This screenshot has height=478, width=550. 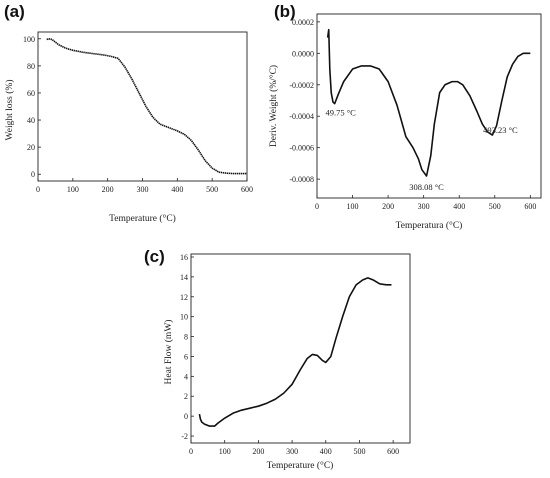 What do you see at coordinates (184, 277) in the screenshot?
I see `panel-c-y-tick-label: 14` at bounding box center [184, 277].